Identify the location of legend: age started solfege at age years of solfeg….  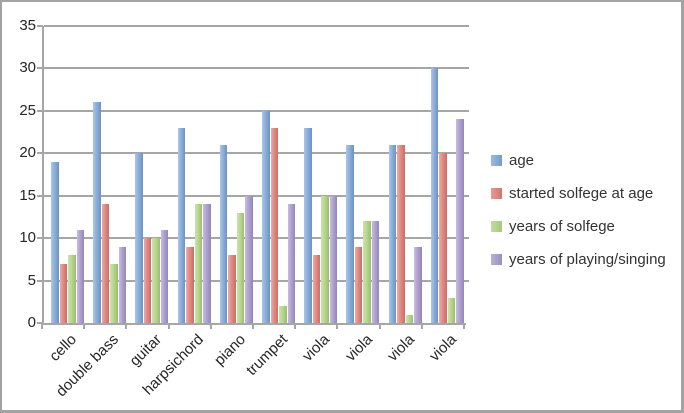
(578, 210).